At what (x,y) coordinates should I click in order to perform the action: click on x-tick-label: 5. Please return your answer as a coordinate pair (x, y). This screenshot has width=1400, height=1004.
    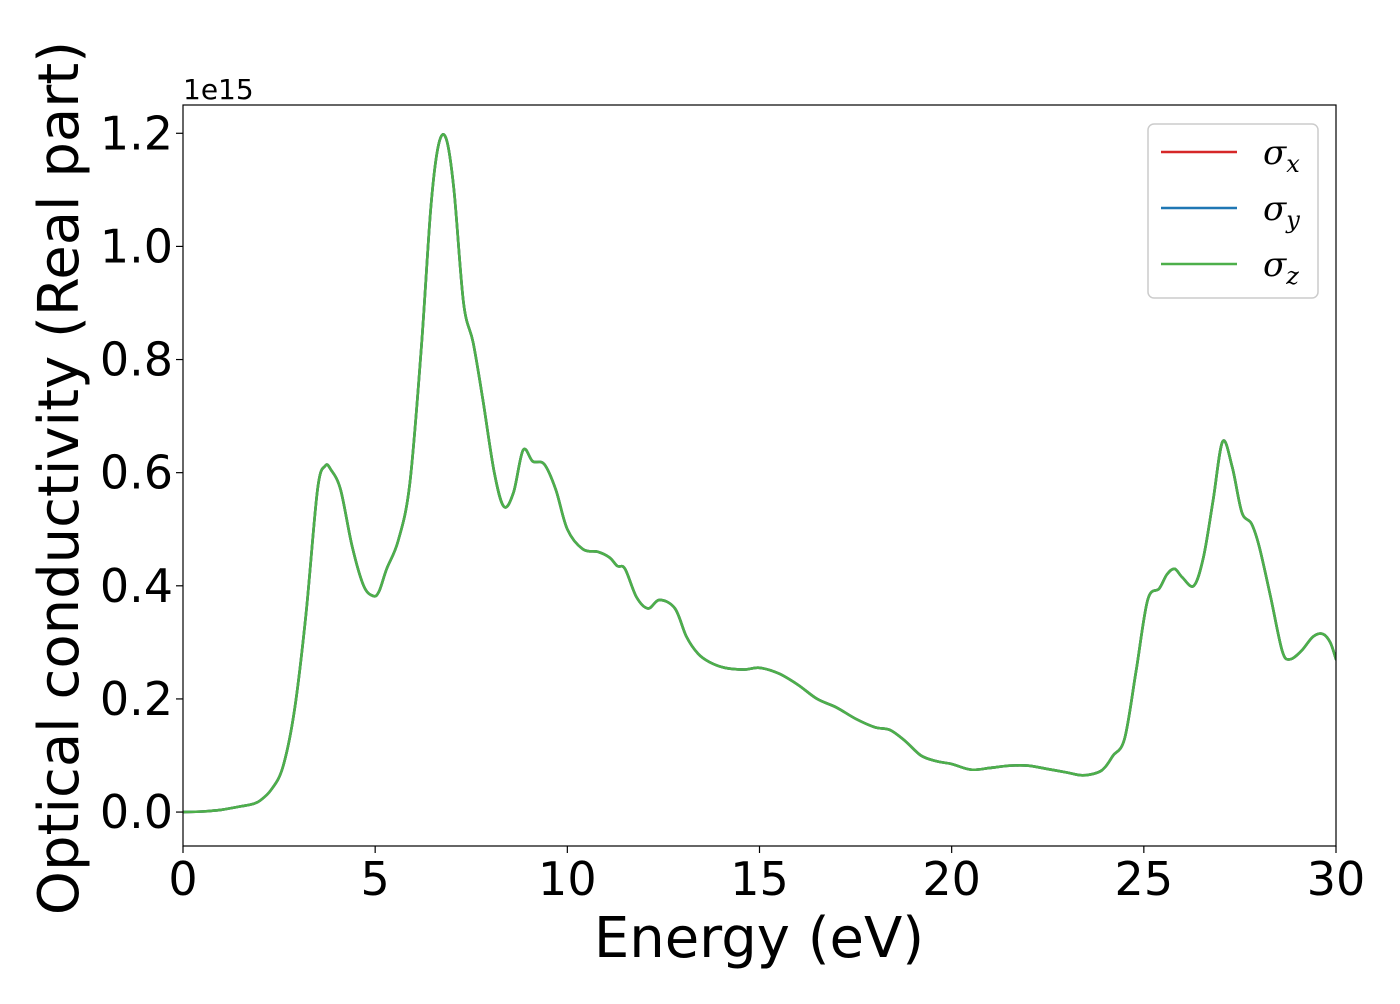
    Looking at the image, I should click on (375, 879).